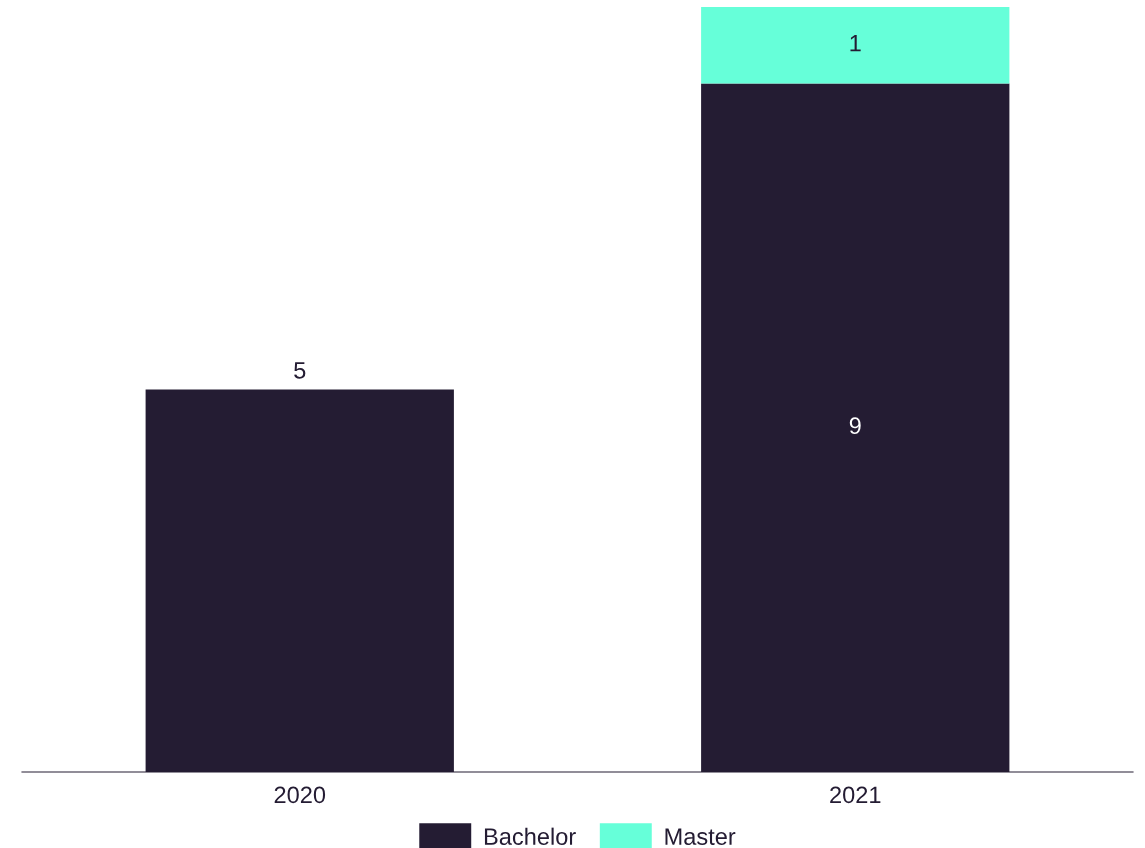 Image resolution: width=1145 pixels, height=848 pixels. What do you see at coordinates (300, 795) in the screenshot?
I see `x-tick-label: 2020` at bounding box center [300, 795].